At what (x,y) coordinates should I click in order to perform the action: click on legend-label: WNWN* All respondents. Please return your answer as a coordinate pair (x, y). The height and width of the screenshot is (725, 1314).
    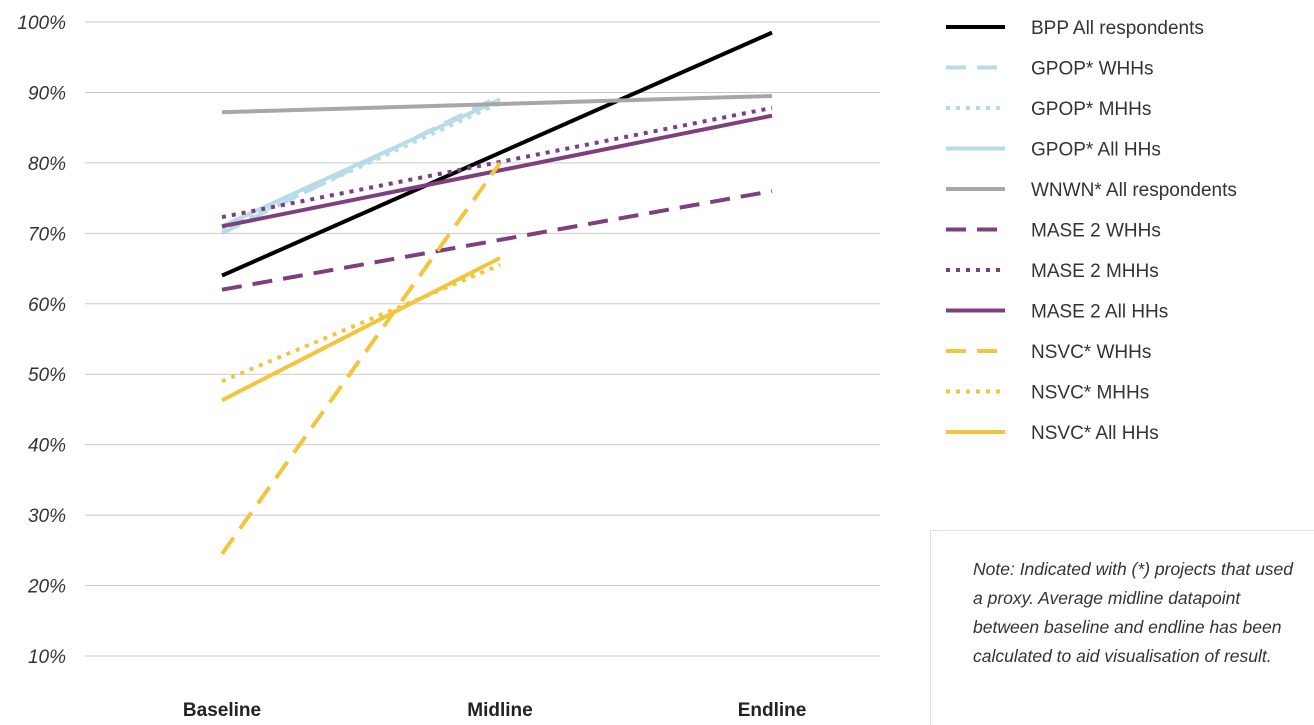
    Looking at the image, I should click on (1134, 190).